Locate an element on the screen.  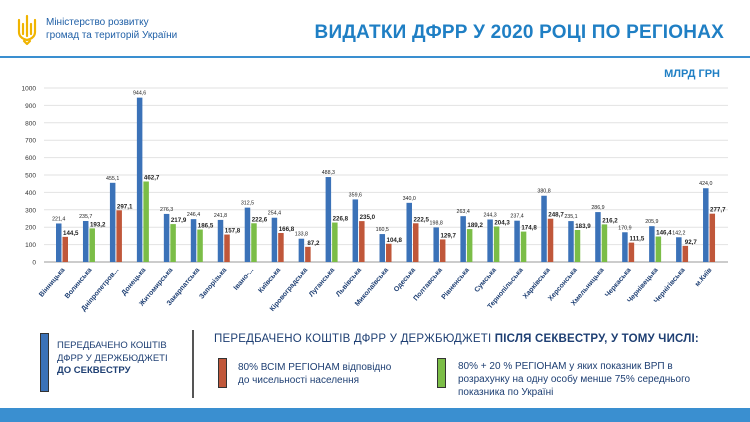
bar-label-before: 221,4 is located at coordinates (58, 219).